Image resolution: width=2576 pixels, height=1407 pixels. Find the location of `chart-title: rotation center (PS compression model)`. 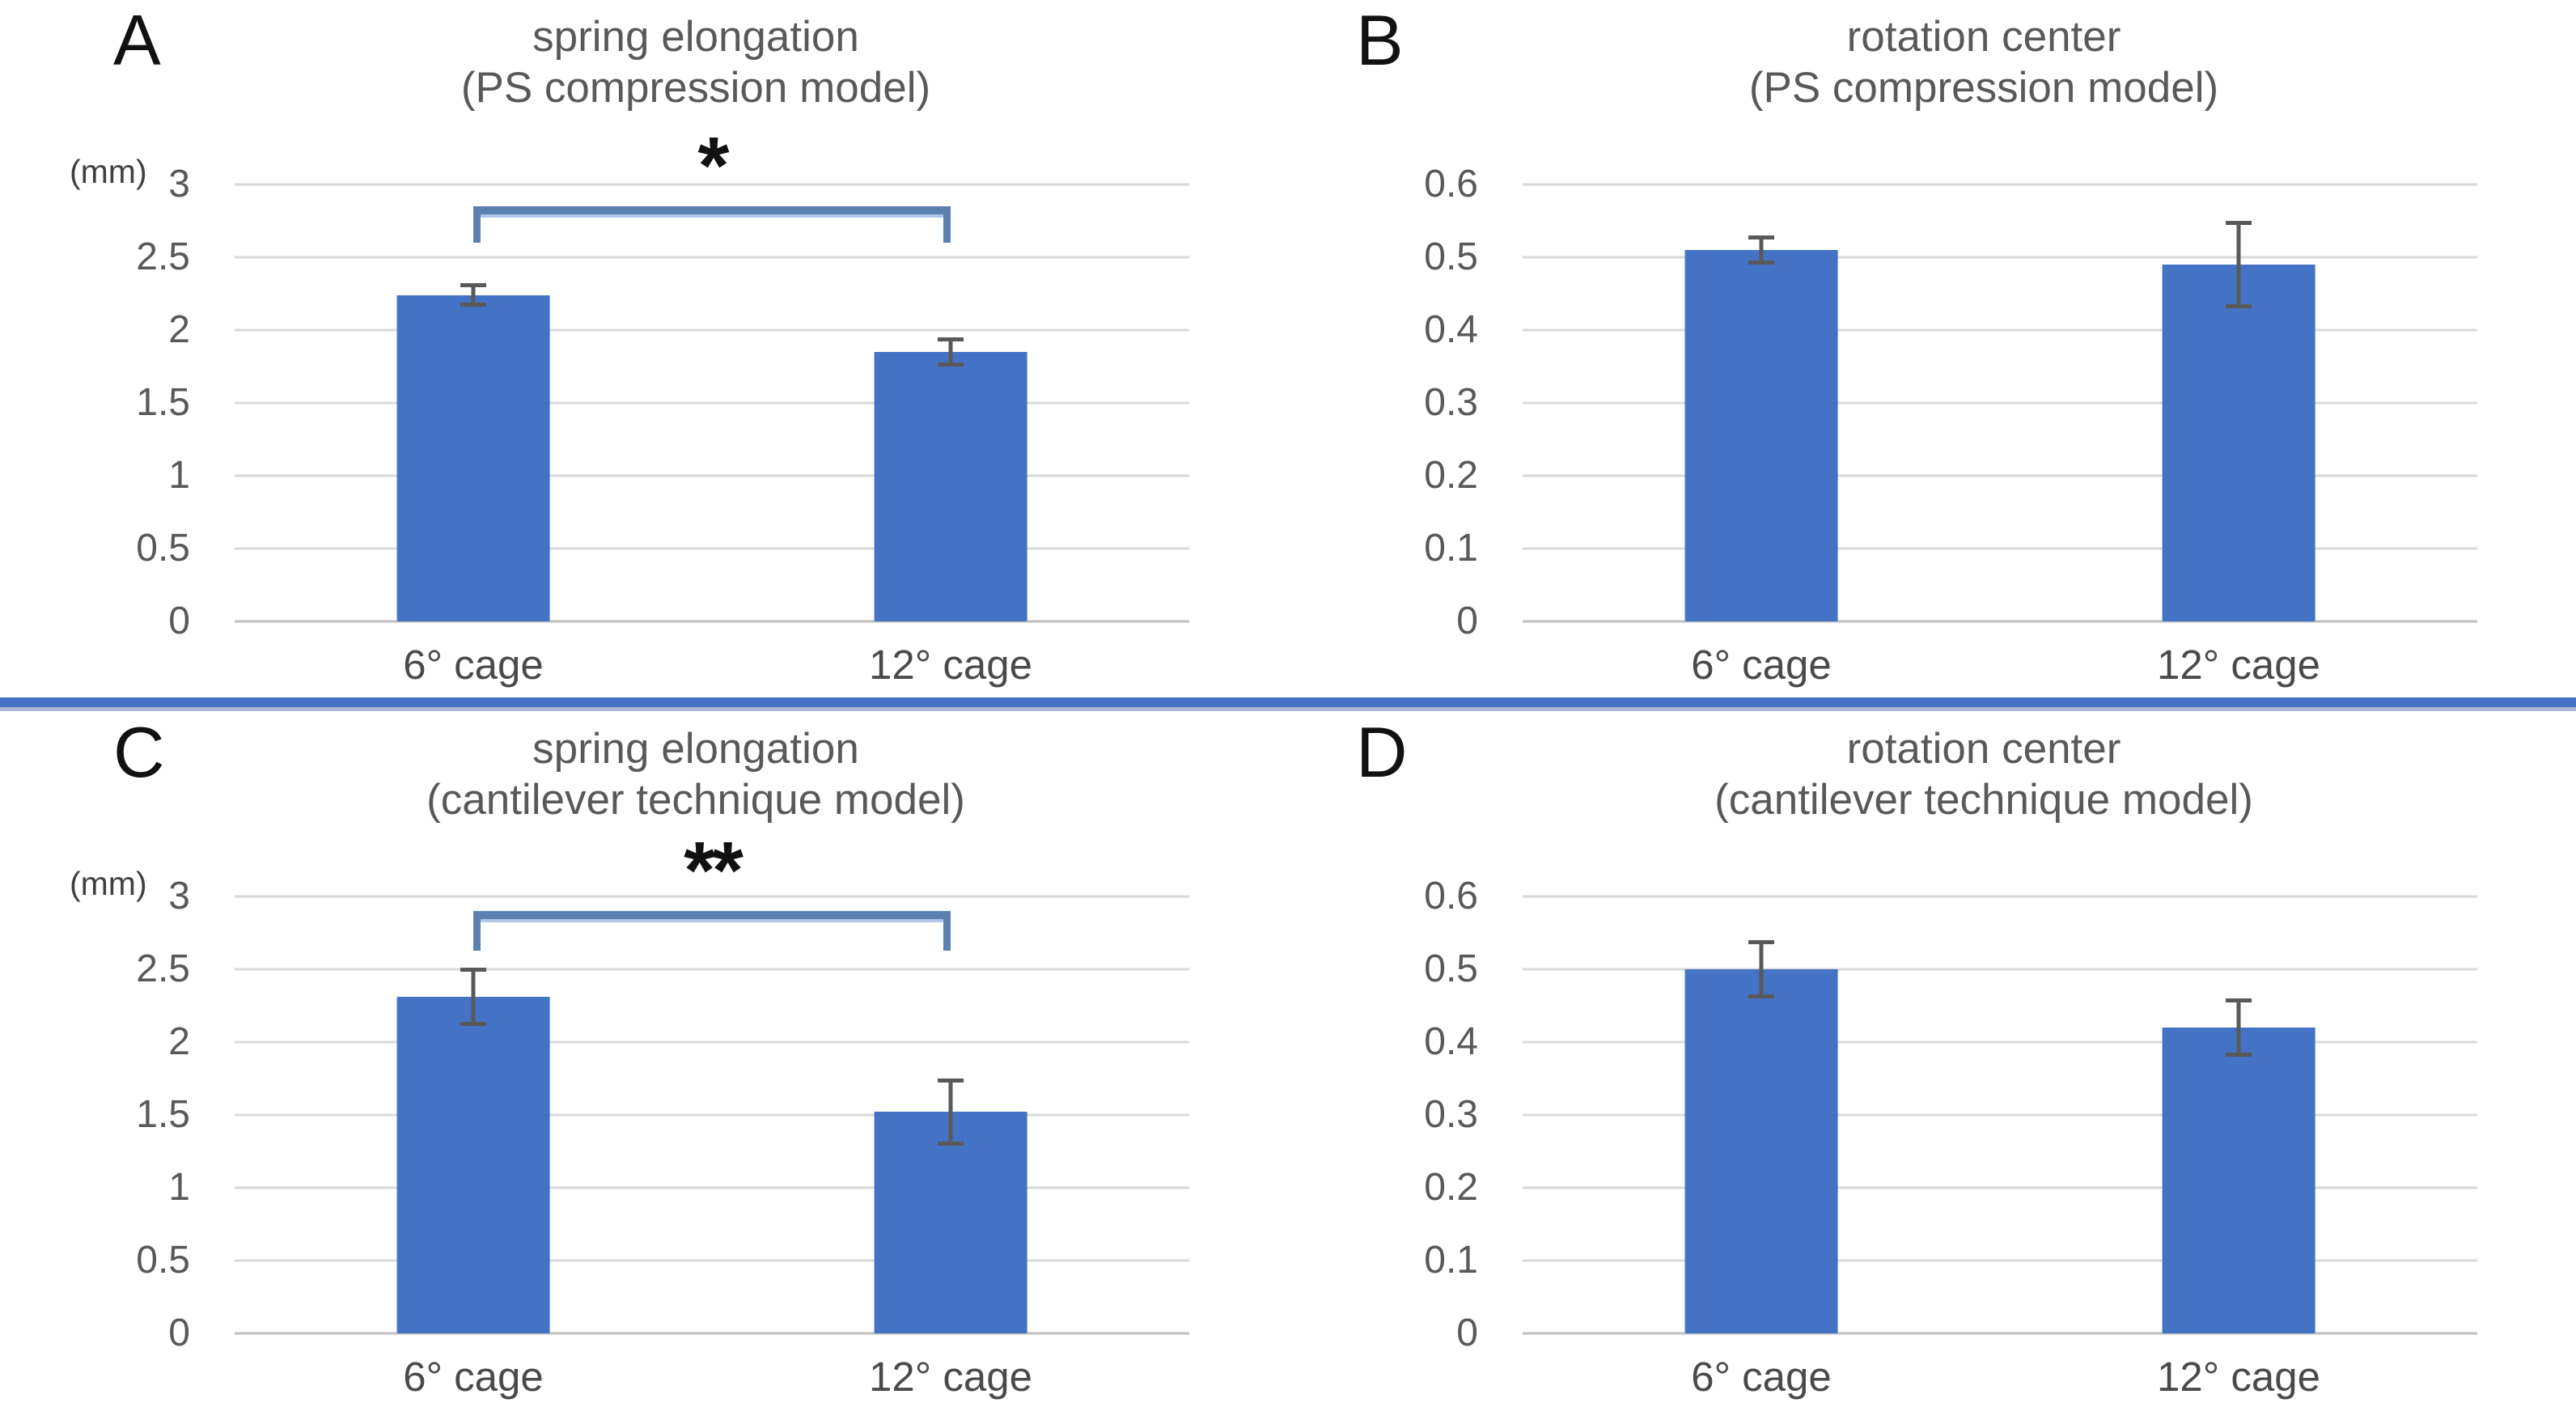

chart-title: rotation center (PS compression model) is located at coordinates (1983, 62).